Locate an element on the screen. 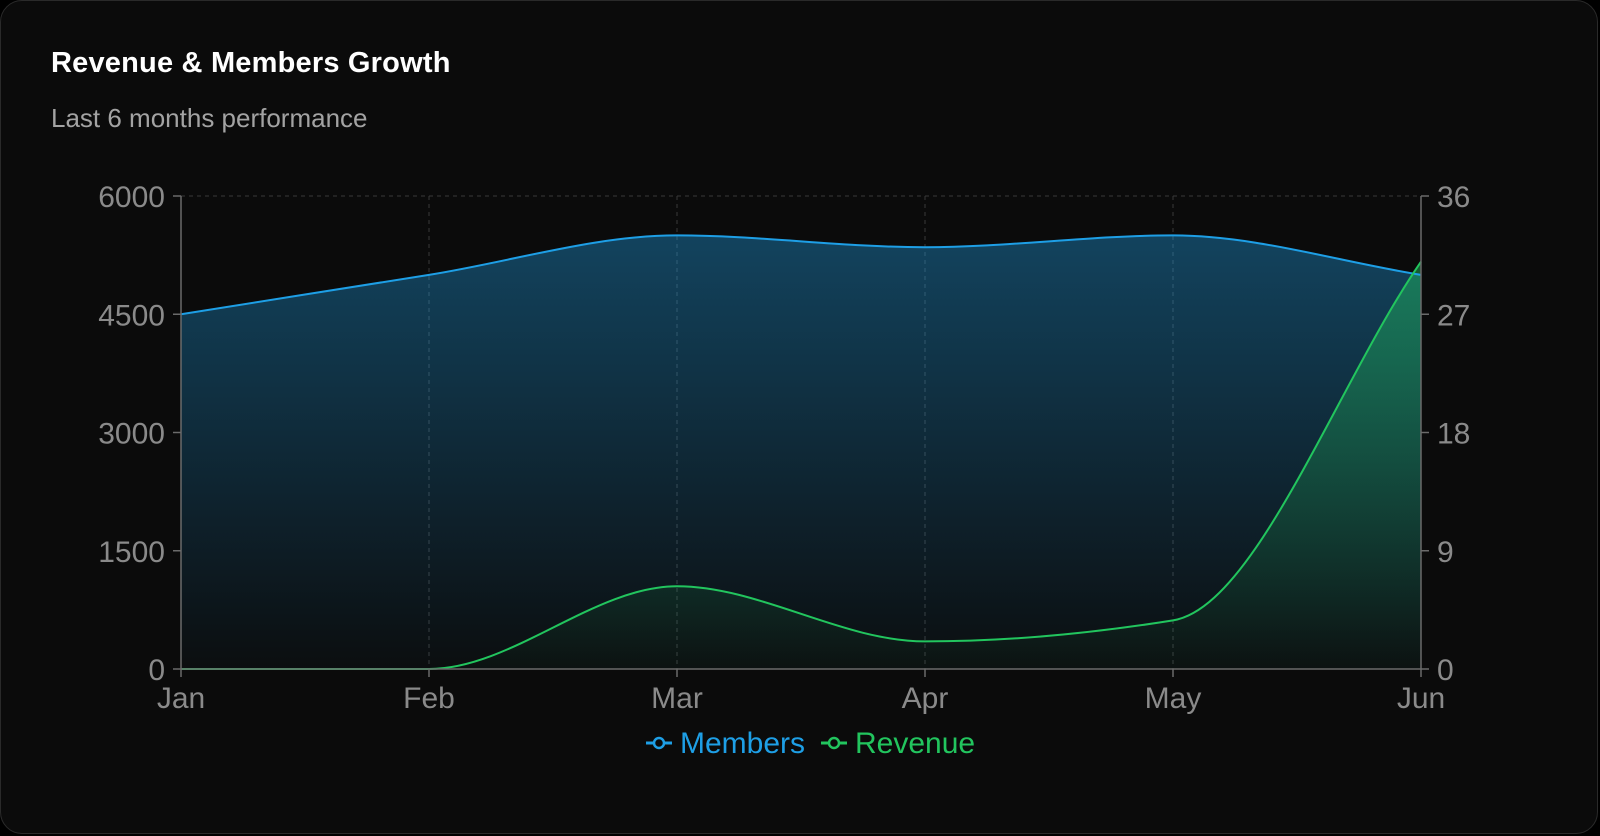 The height and width of the screenshot is (836, 1600). legend: Members Revenue is located at coordinates (810, 743).